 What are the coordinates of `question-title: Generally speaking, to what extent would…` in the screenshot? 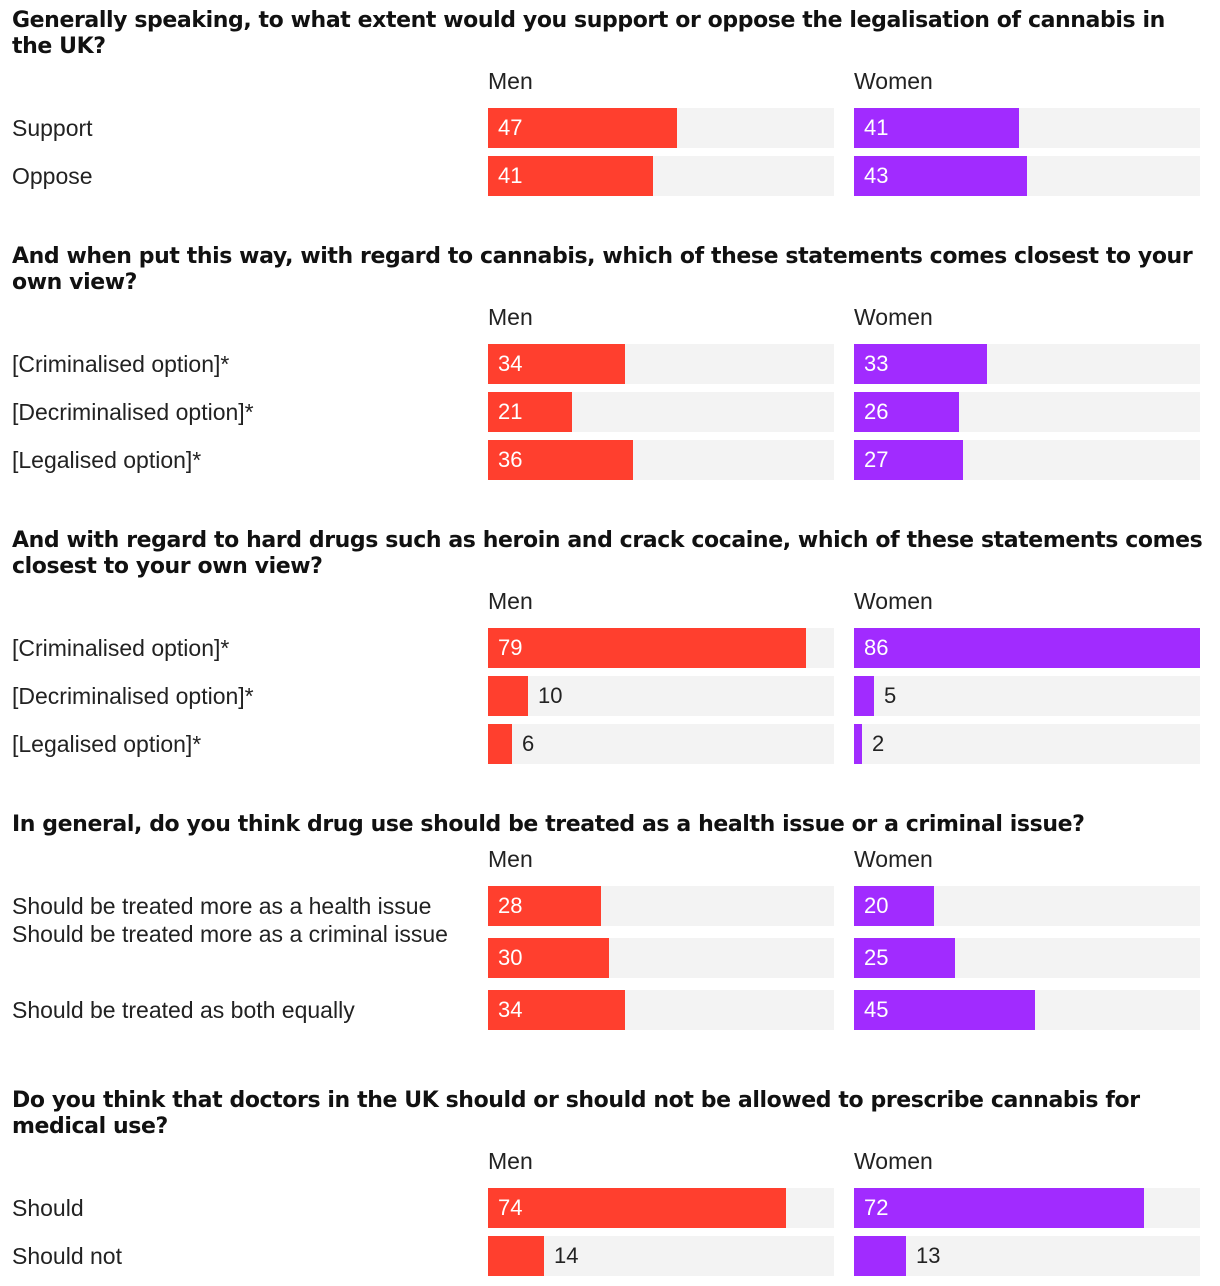 It's located at (588, 33).